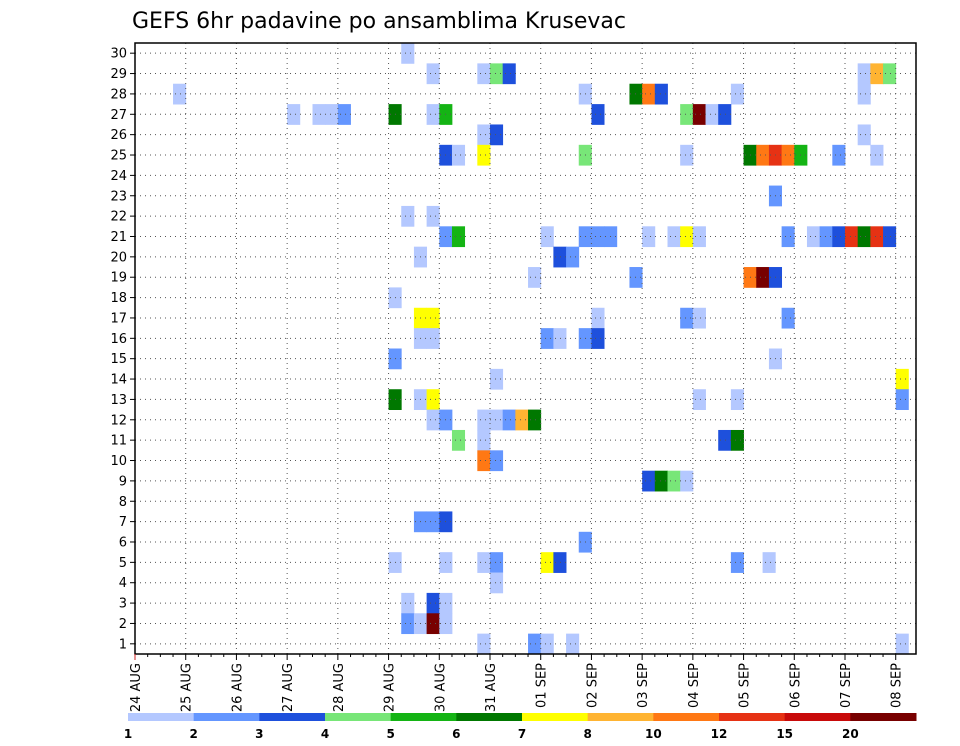  I want to click on x-tick-label: 28 AUG, so click(339, 687).